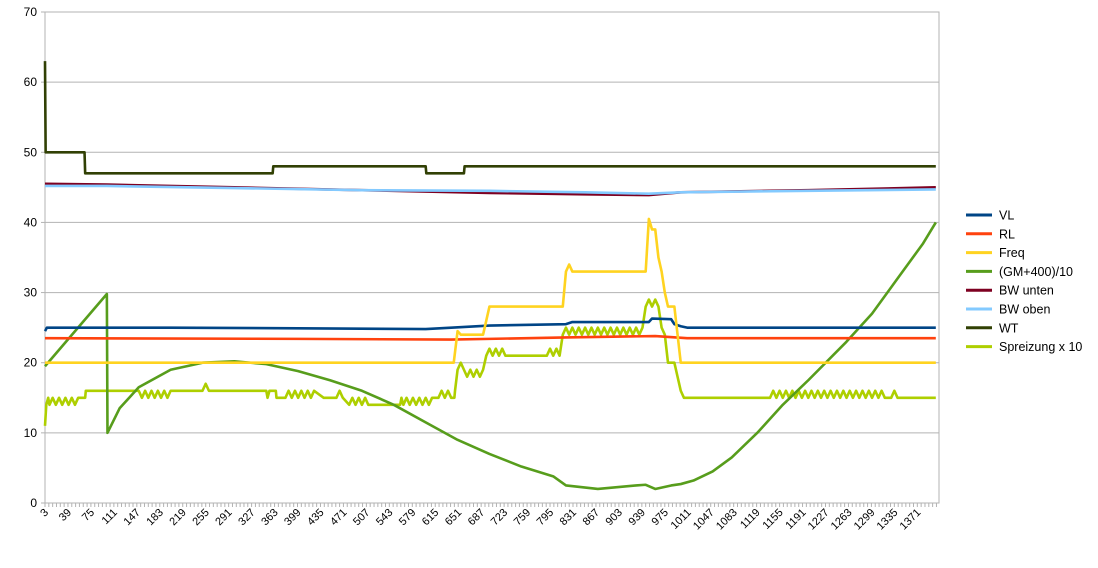  I want to click on x-tick-label: 327, so click(246, 517).